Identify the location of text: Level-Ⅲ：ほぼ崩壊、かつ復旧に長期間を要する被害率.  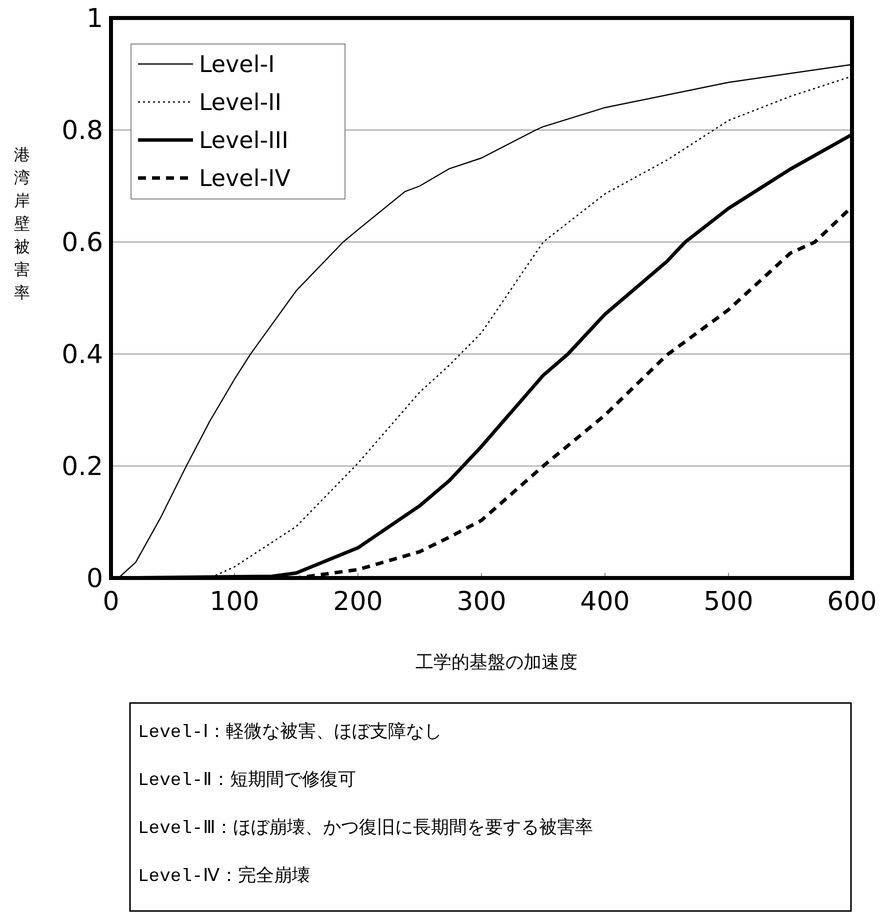
(365, 828).